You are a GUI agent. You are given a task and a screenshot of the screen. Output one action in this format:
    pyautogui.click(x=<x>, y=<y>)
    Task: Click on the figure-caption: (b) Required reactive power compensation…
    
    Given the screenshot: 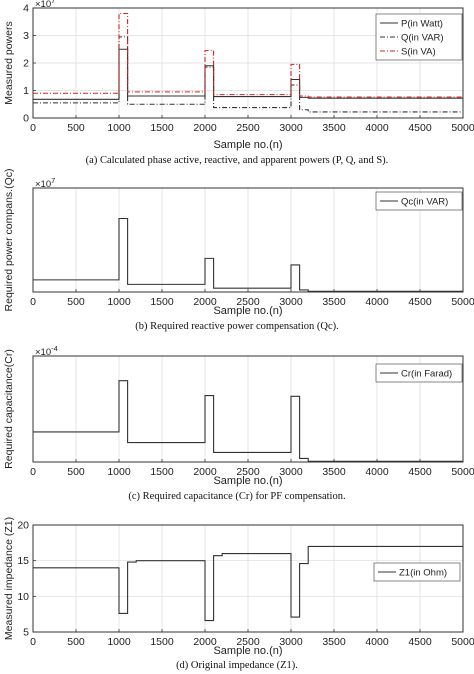 What is the action you would take?
    pyautogui.click(x=237, y=326)
    